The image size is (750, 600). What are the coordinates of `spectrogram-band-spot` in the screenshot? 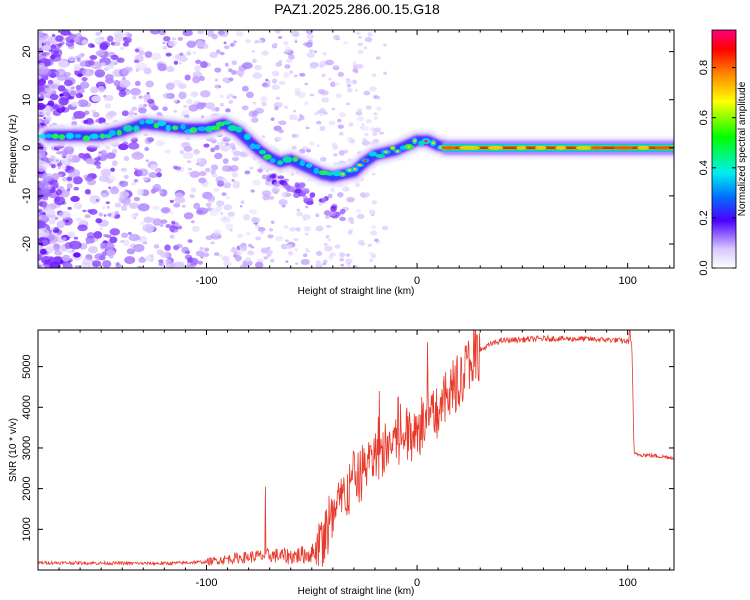 It's located at (643, 147).